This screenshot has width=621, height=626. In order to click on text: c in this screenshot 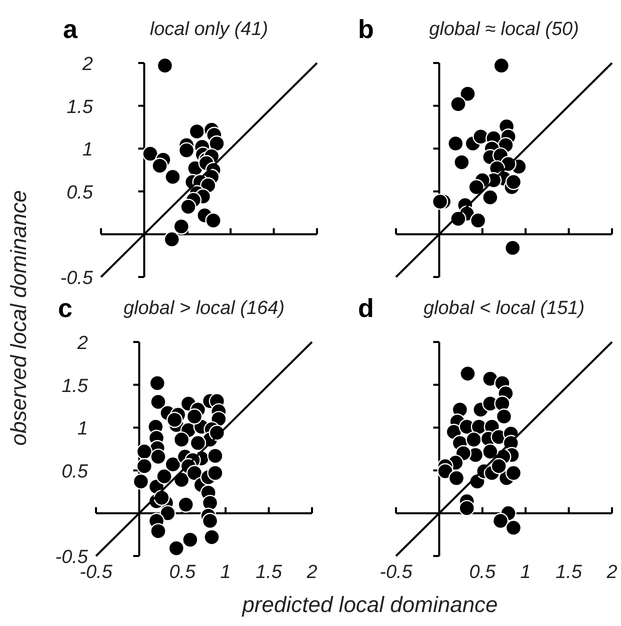, I will do `click(65, 308)`.